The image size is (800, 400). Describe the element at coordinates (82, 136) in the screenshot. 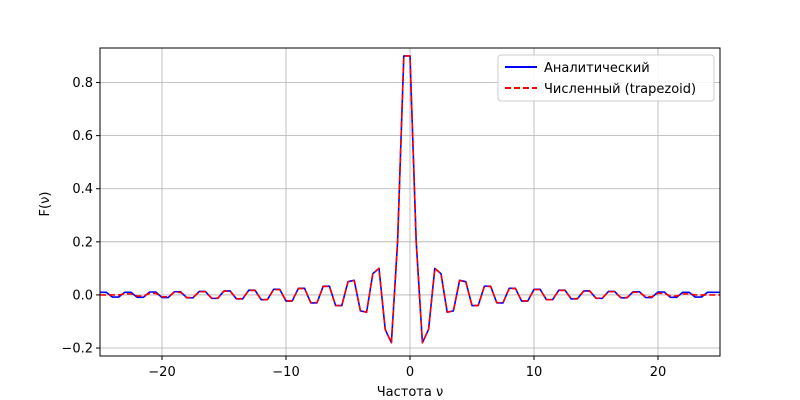

I see `y-tick-label: 0.6` at that location.